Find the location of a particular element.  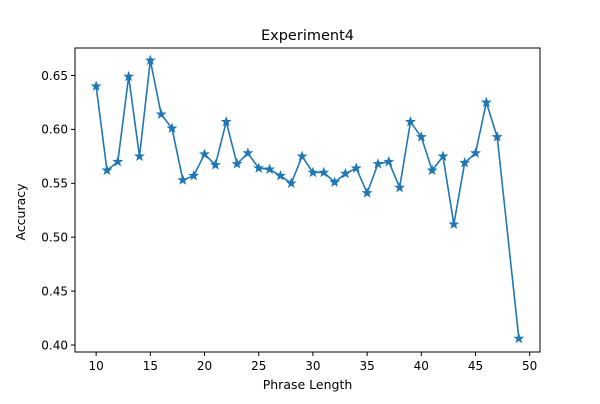

x-tick-label: 30 is located at coordinates (312, 366).